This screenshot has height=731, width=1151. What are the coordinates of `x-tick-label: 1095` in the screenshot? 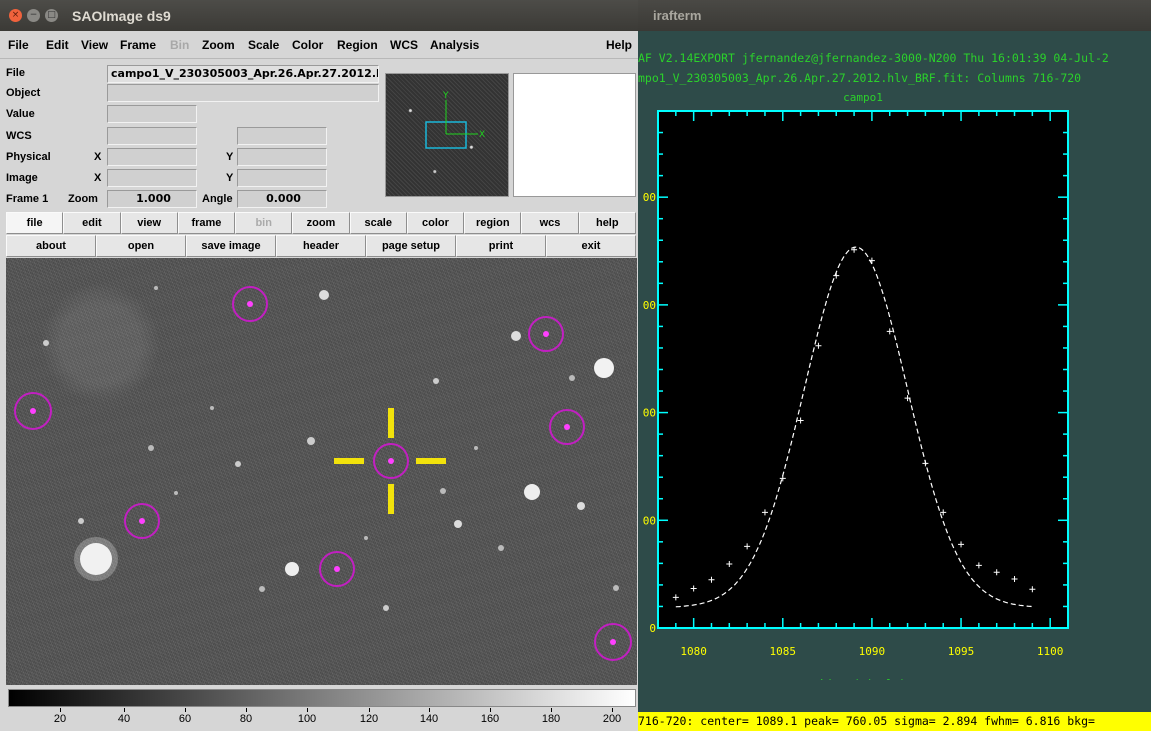 It's located at (961, 651).